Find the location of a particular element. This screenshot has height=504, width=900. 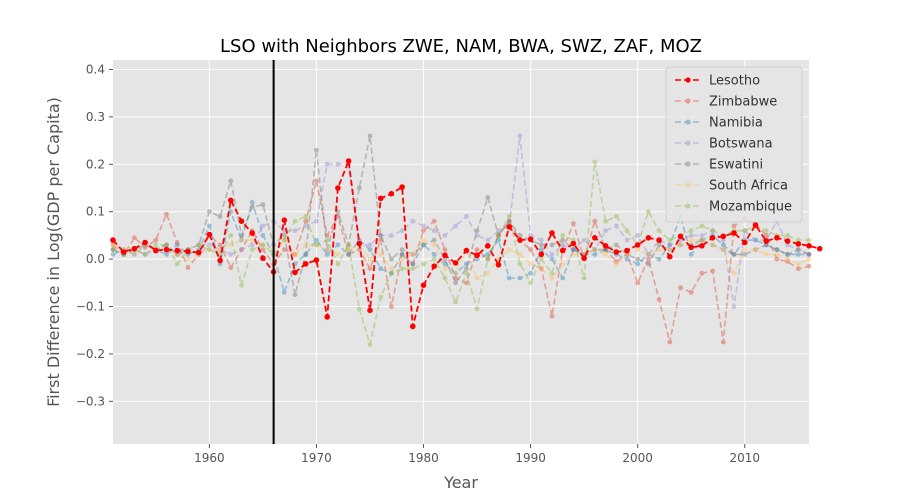

x-axis-label: Year is located at coordinates (460, 482).